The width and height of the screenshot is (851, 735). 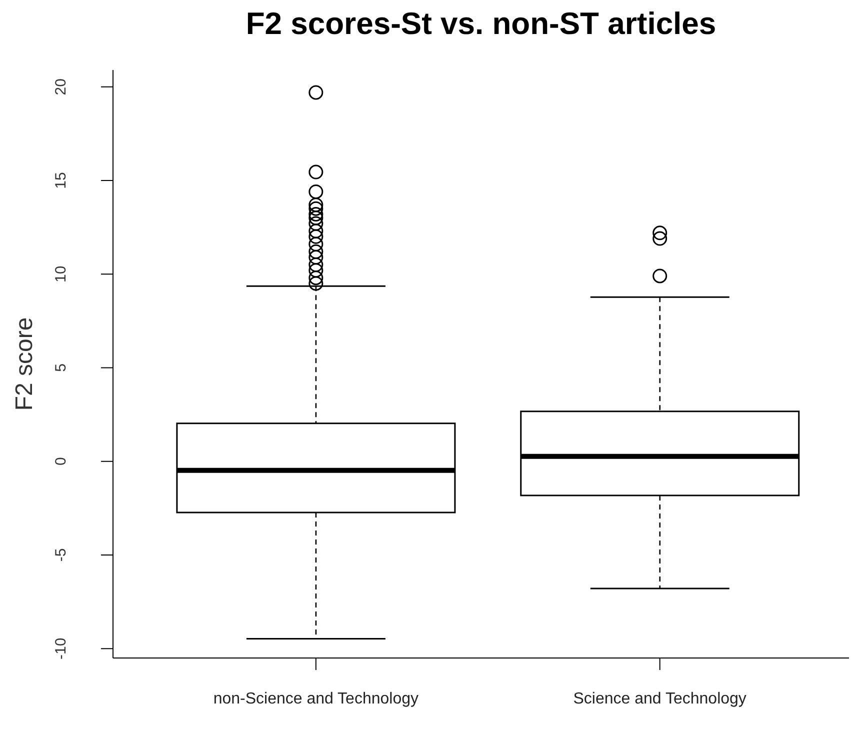 I want to click on y-tick-label: -5, so click(x=61, y=555).